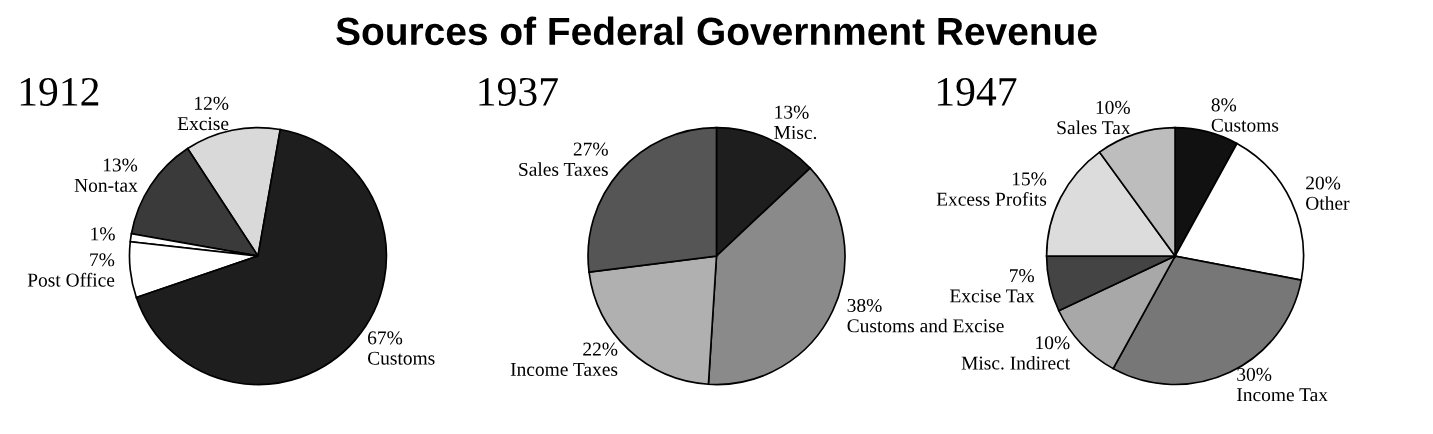 Image resolution: width=1433 pixels, height=434 pixels. I want to click on data-label: 38%, so click(864, 305).